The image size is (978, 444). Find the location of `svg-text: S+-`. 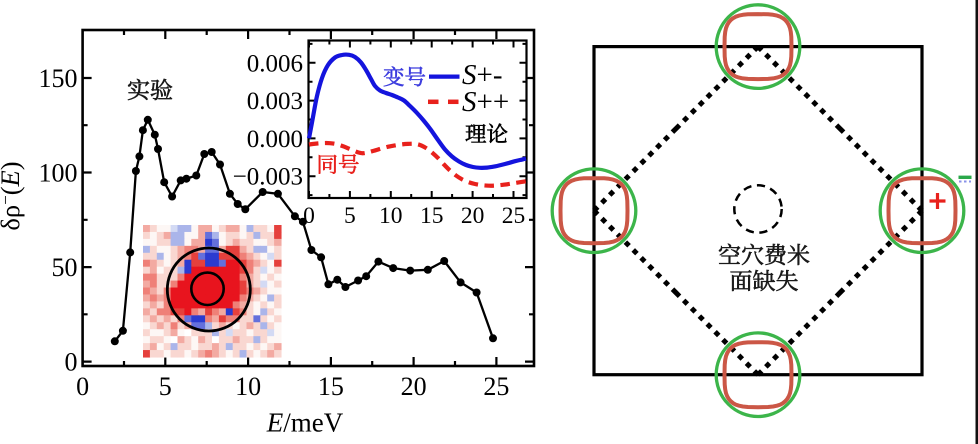

svg-text: S+- is located at coordinates (482, 75).